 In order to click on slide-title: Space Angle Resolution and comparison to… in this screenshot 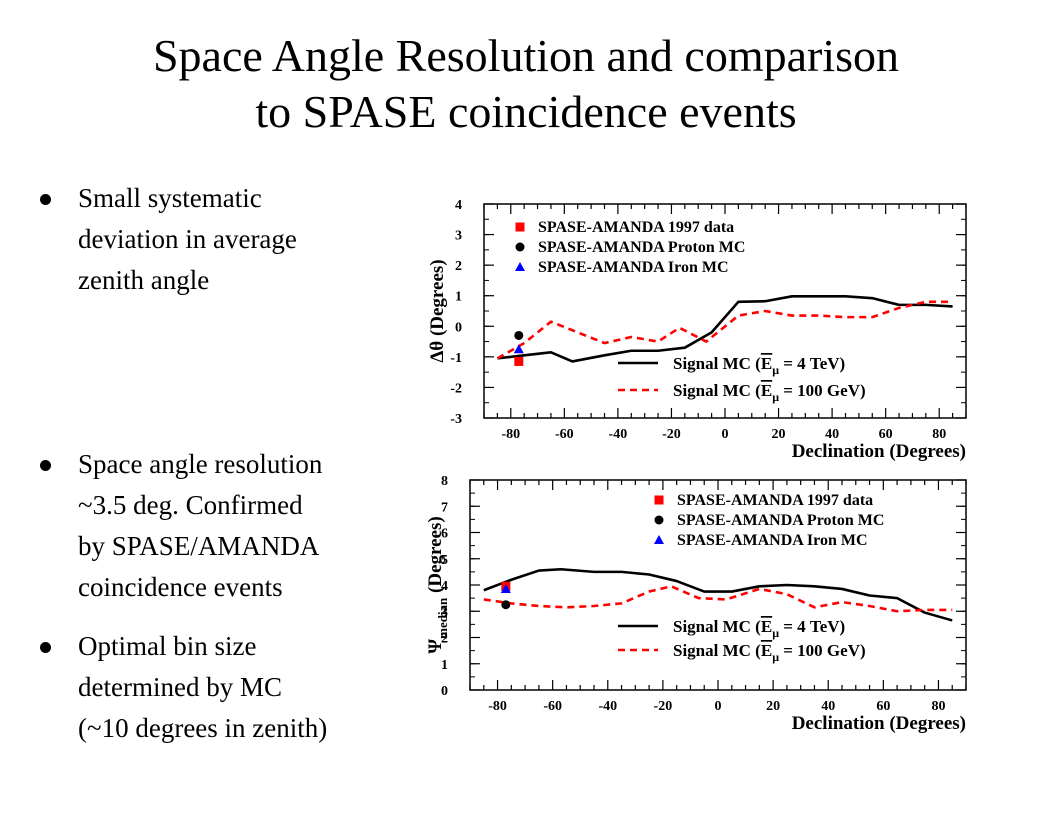, I will do `click(526, 84)`.